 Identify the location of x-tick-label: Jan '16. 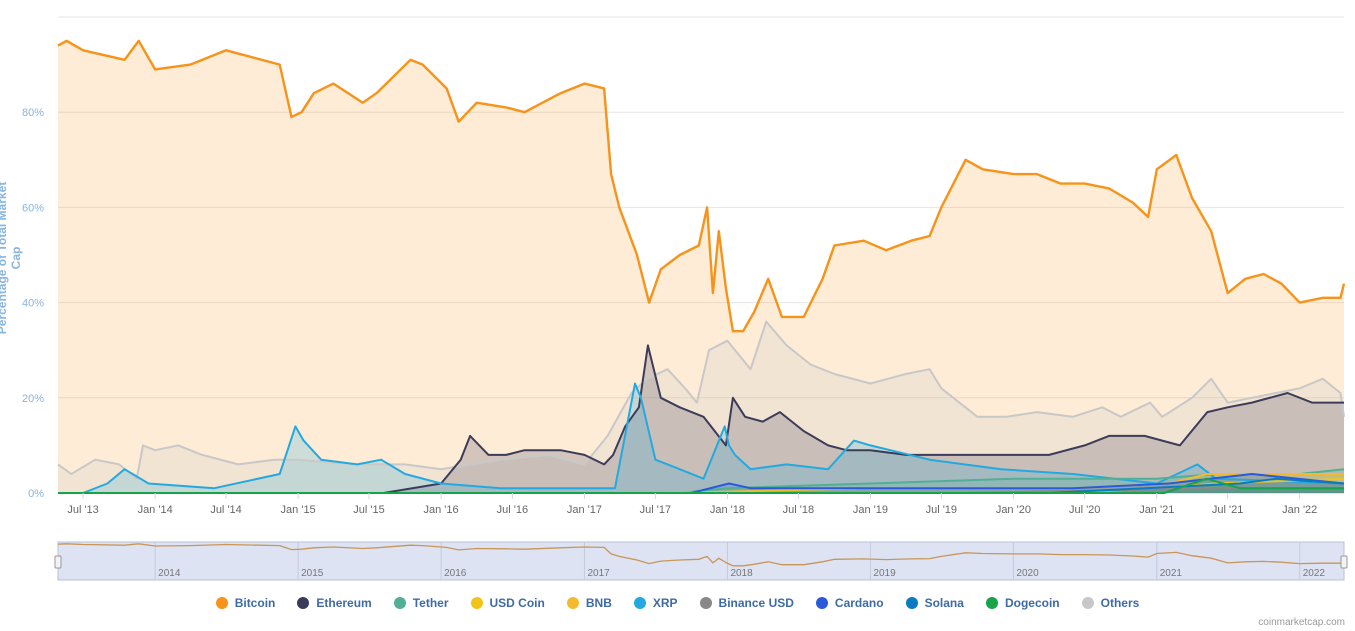
(441, 510).